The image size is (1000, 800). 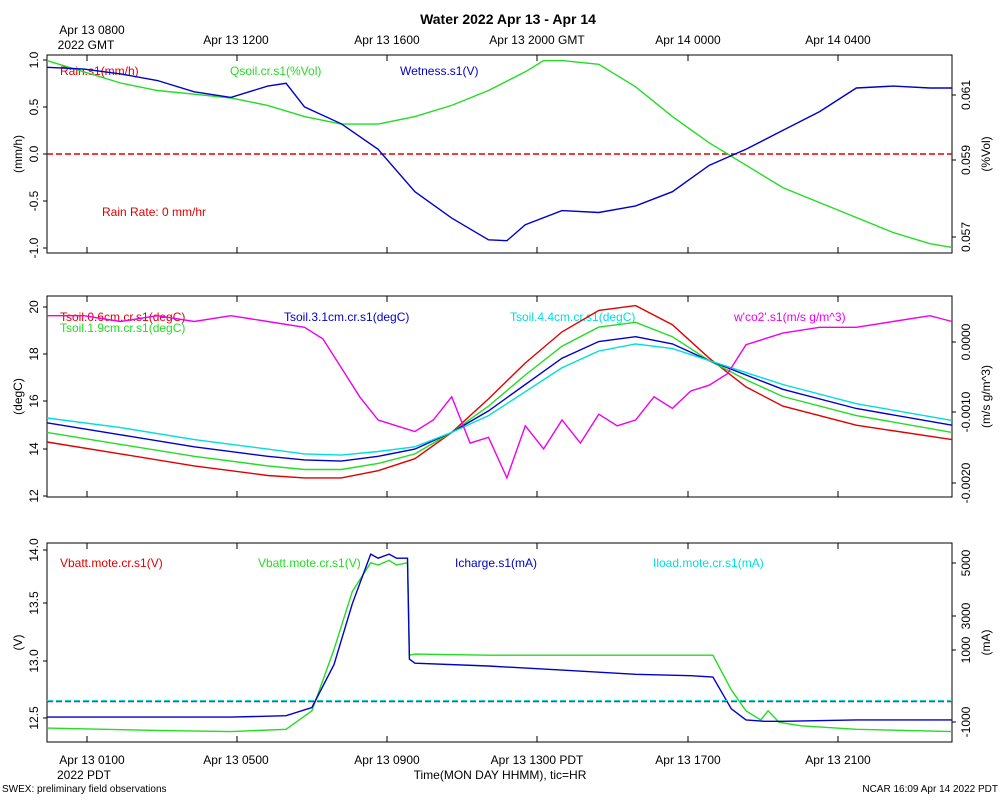 I want to click on bottom-ytick-label-right-1: 3000, so click(x=966, y=615).